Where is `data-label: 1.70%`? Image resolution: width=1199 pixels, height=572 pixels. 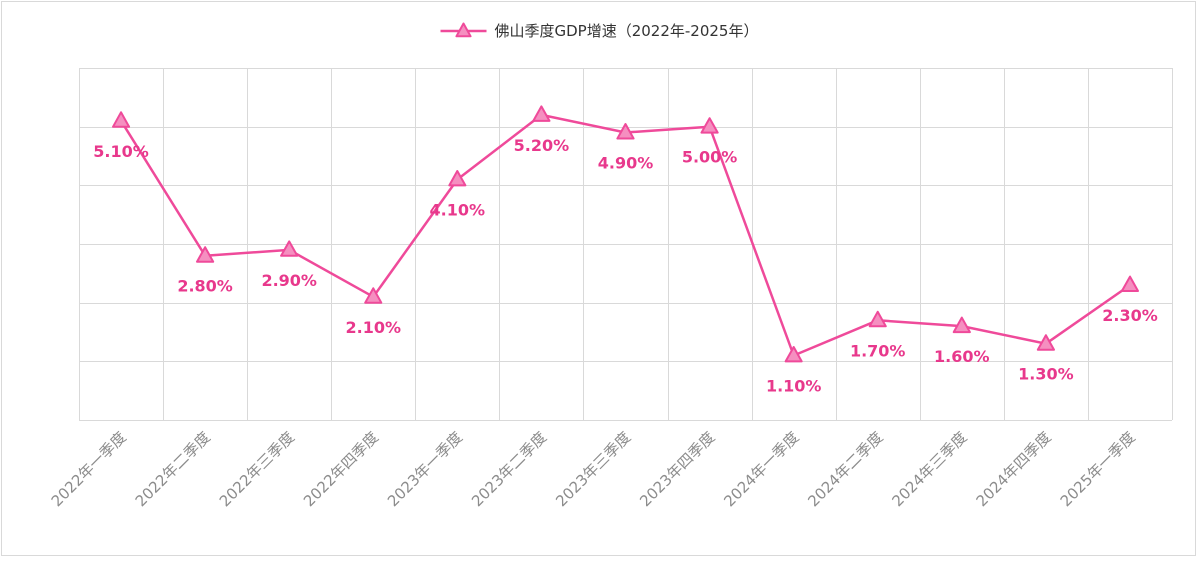
data-label: 1.70% is located at coordinates (878, 350).